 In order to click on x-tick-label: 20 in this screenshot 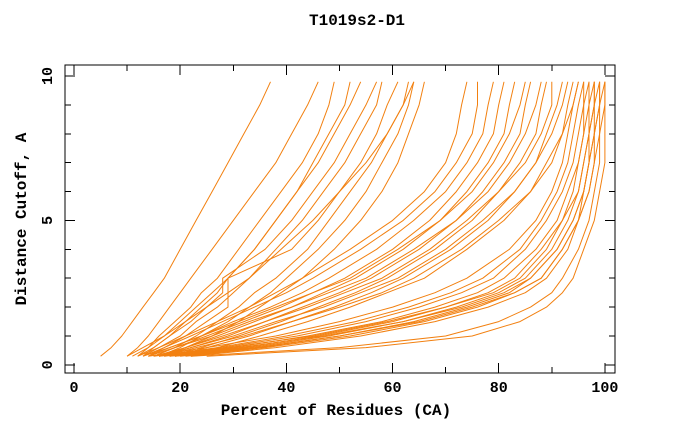, I will do `click(180, 388)`.